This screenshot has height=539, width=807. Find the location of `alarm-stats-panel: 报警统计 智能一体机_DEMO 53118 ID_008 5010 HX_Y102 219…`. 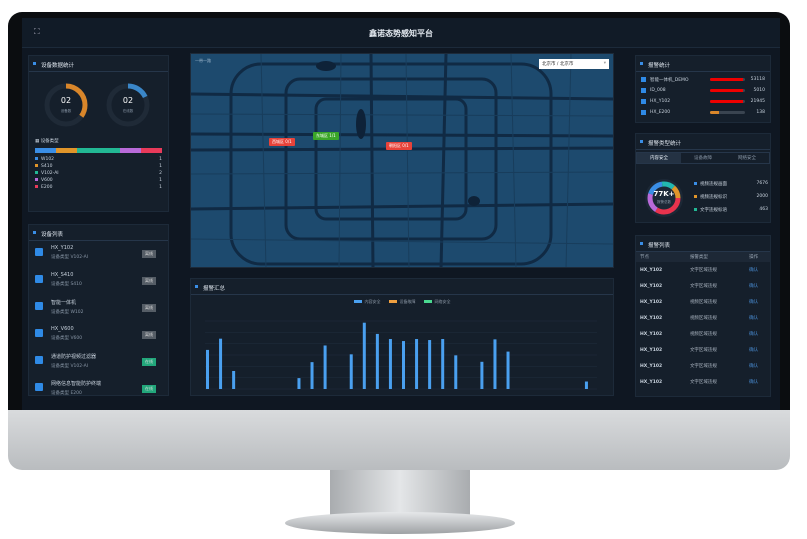

alarm-stats-panel: 报警统计 智能一体机_DEMO 53118 ID_008 5010 HX_Y102 219… is located at coordinates (703, 89).